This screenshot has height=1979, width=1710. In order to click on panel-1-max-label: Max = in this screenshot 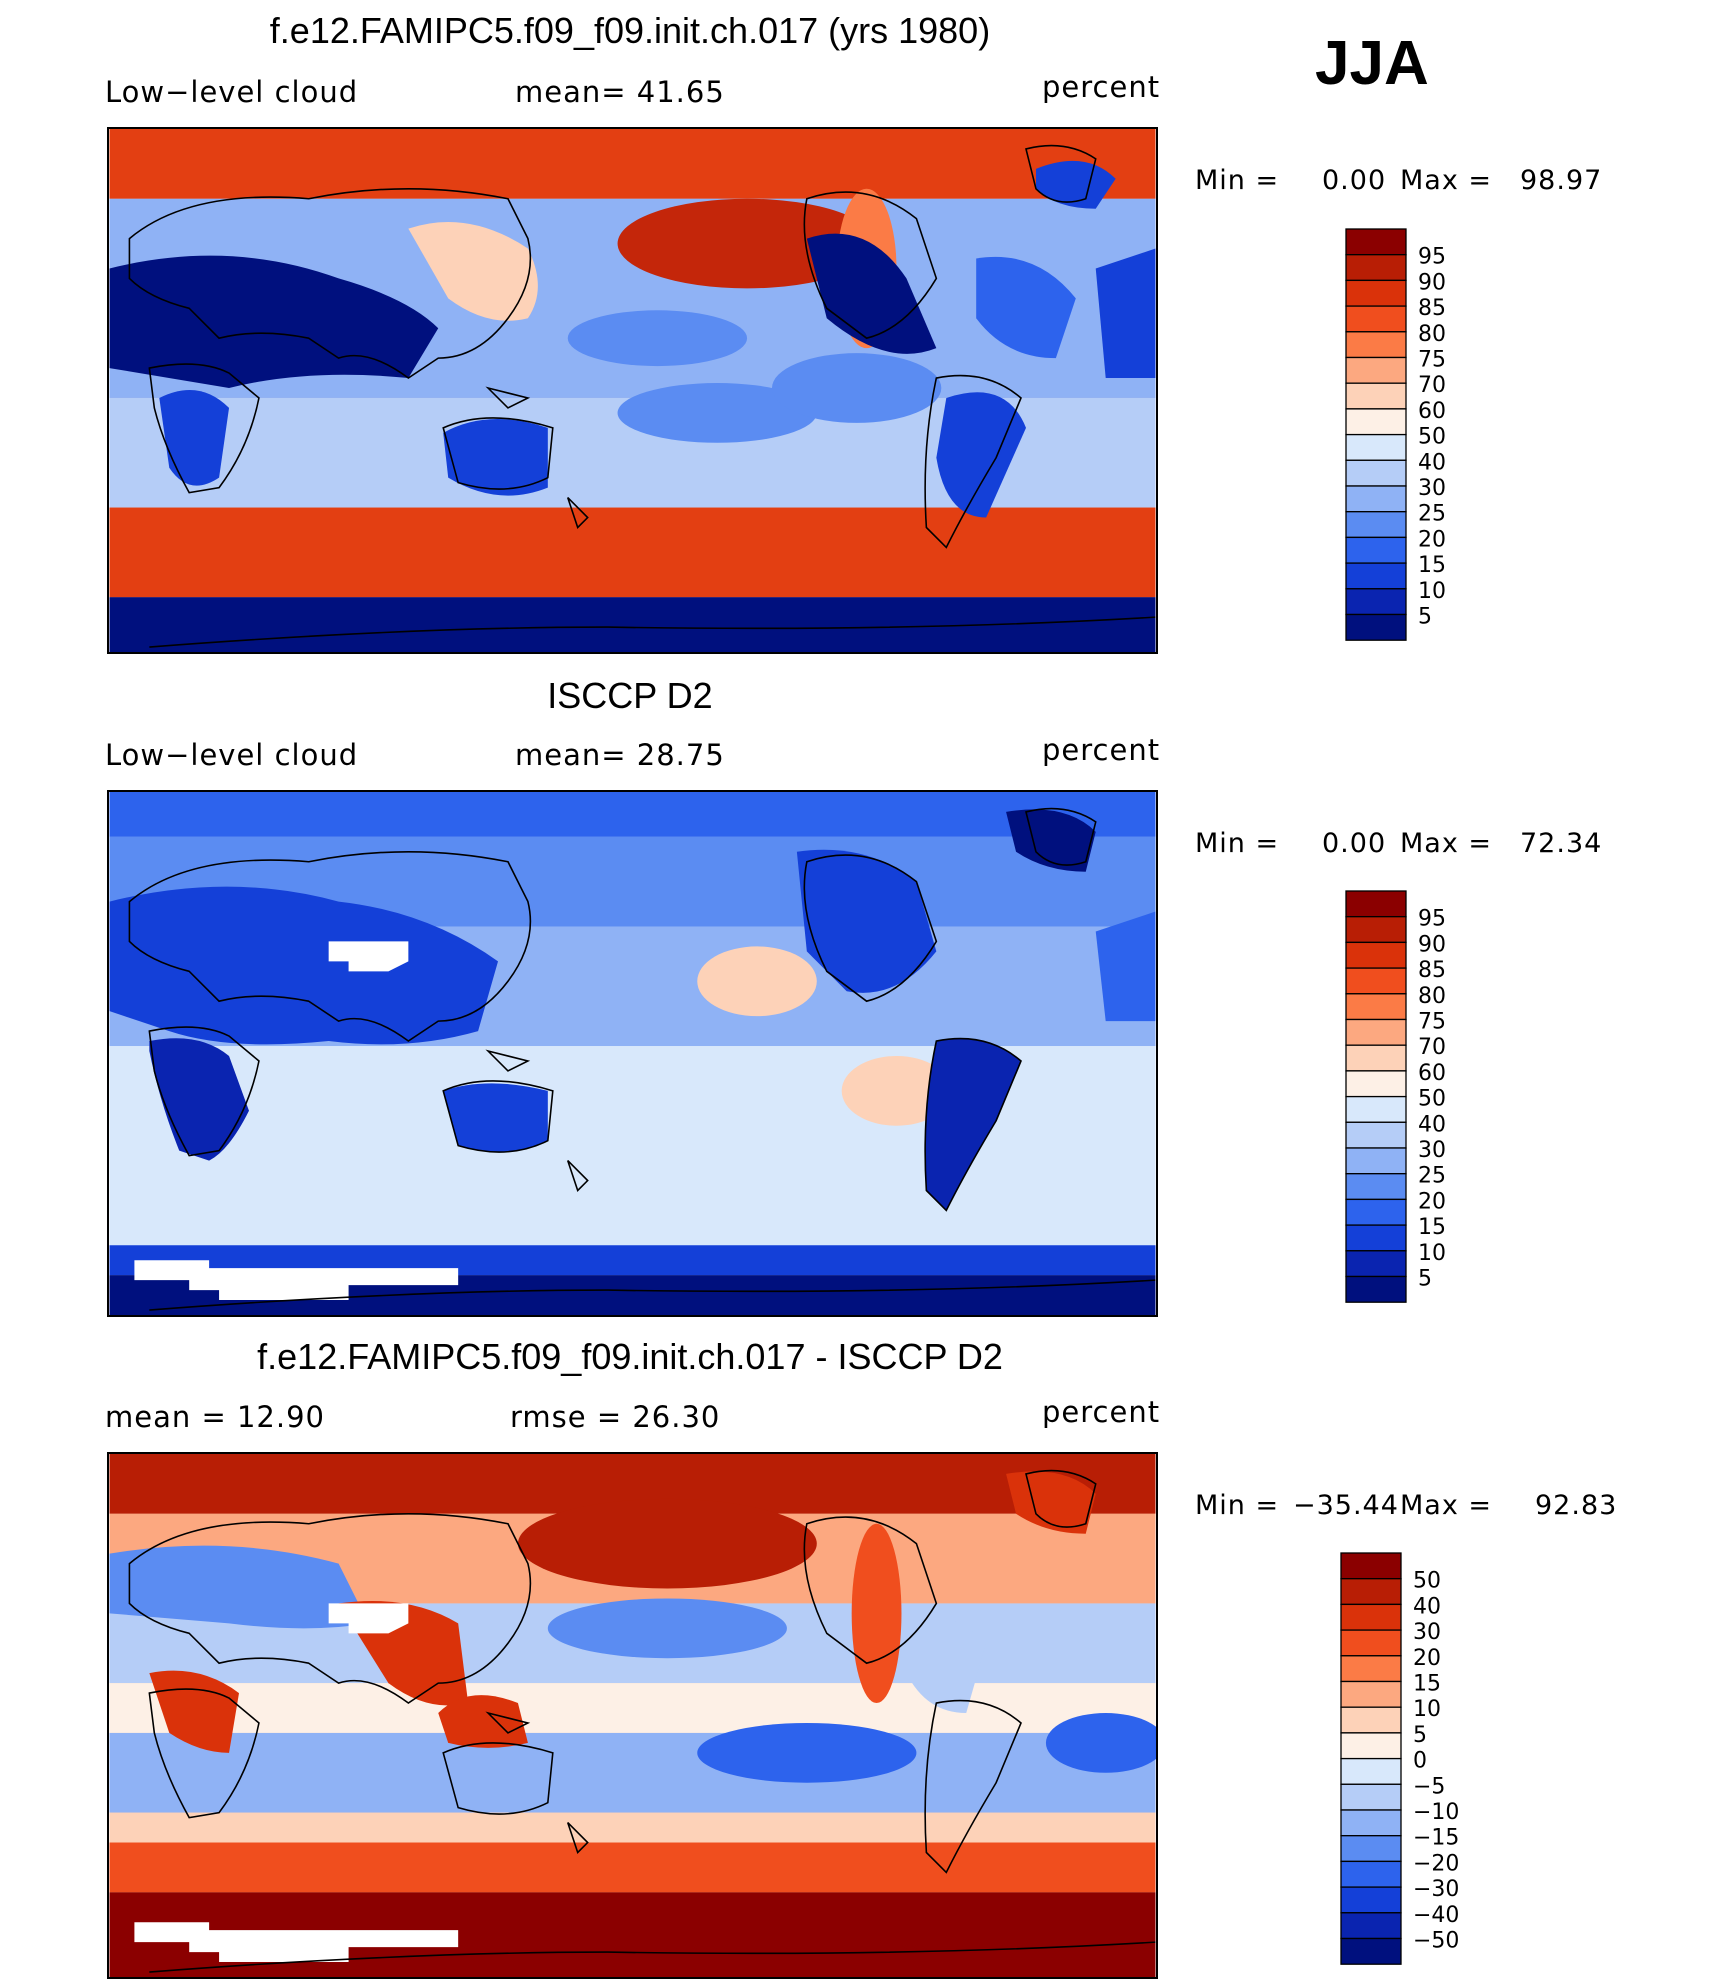, I will do `click(1446, 180)`.